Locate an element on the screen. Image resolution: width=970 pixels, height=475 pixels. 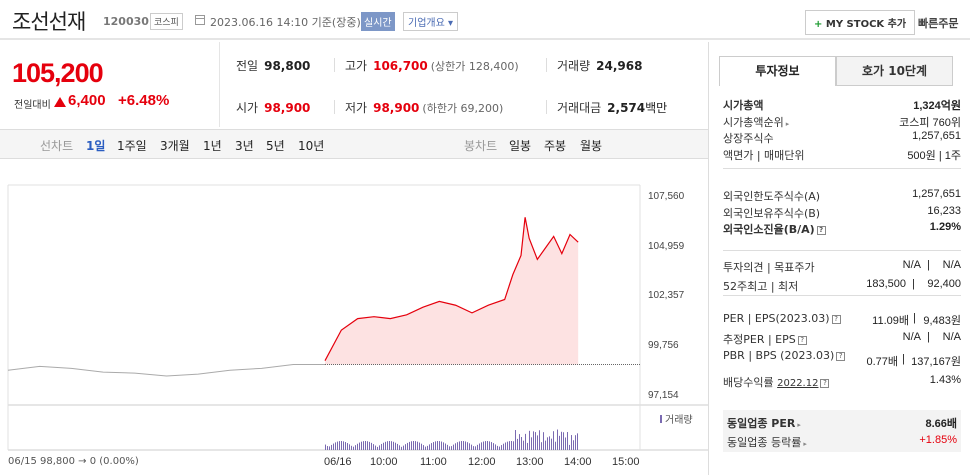
week52-high: 183,500 is located at coordinates (886, 283).